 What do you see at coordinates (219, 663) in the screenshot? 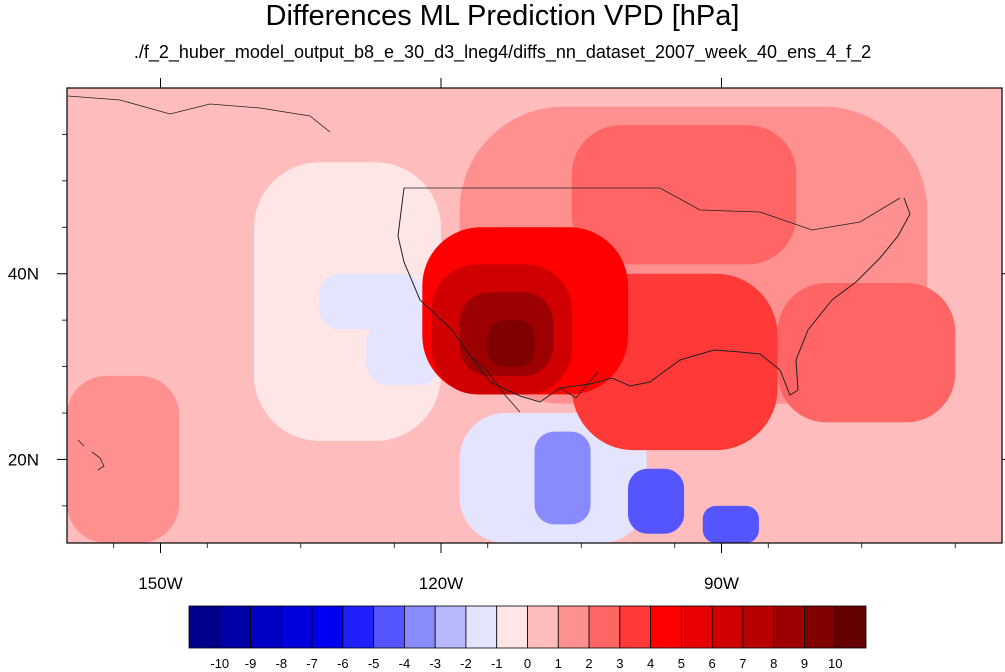
I see `colorbar-label: -10` at bounding box center [219, 663].